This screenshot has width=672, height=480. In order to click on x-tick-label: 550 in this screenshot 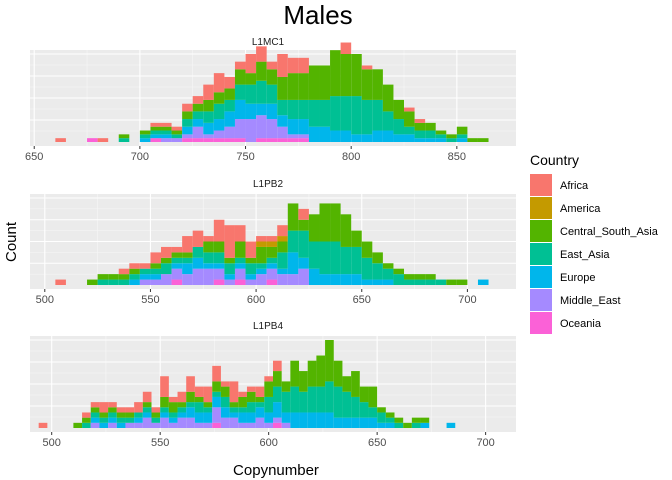, I will do `click(150, 300)`.